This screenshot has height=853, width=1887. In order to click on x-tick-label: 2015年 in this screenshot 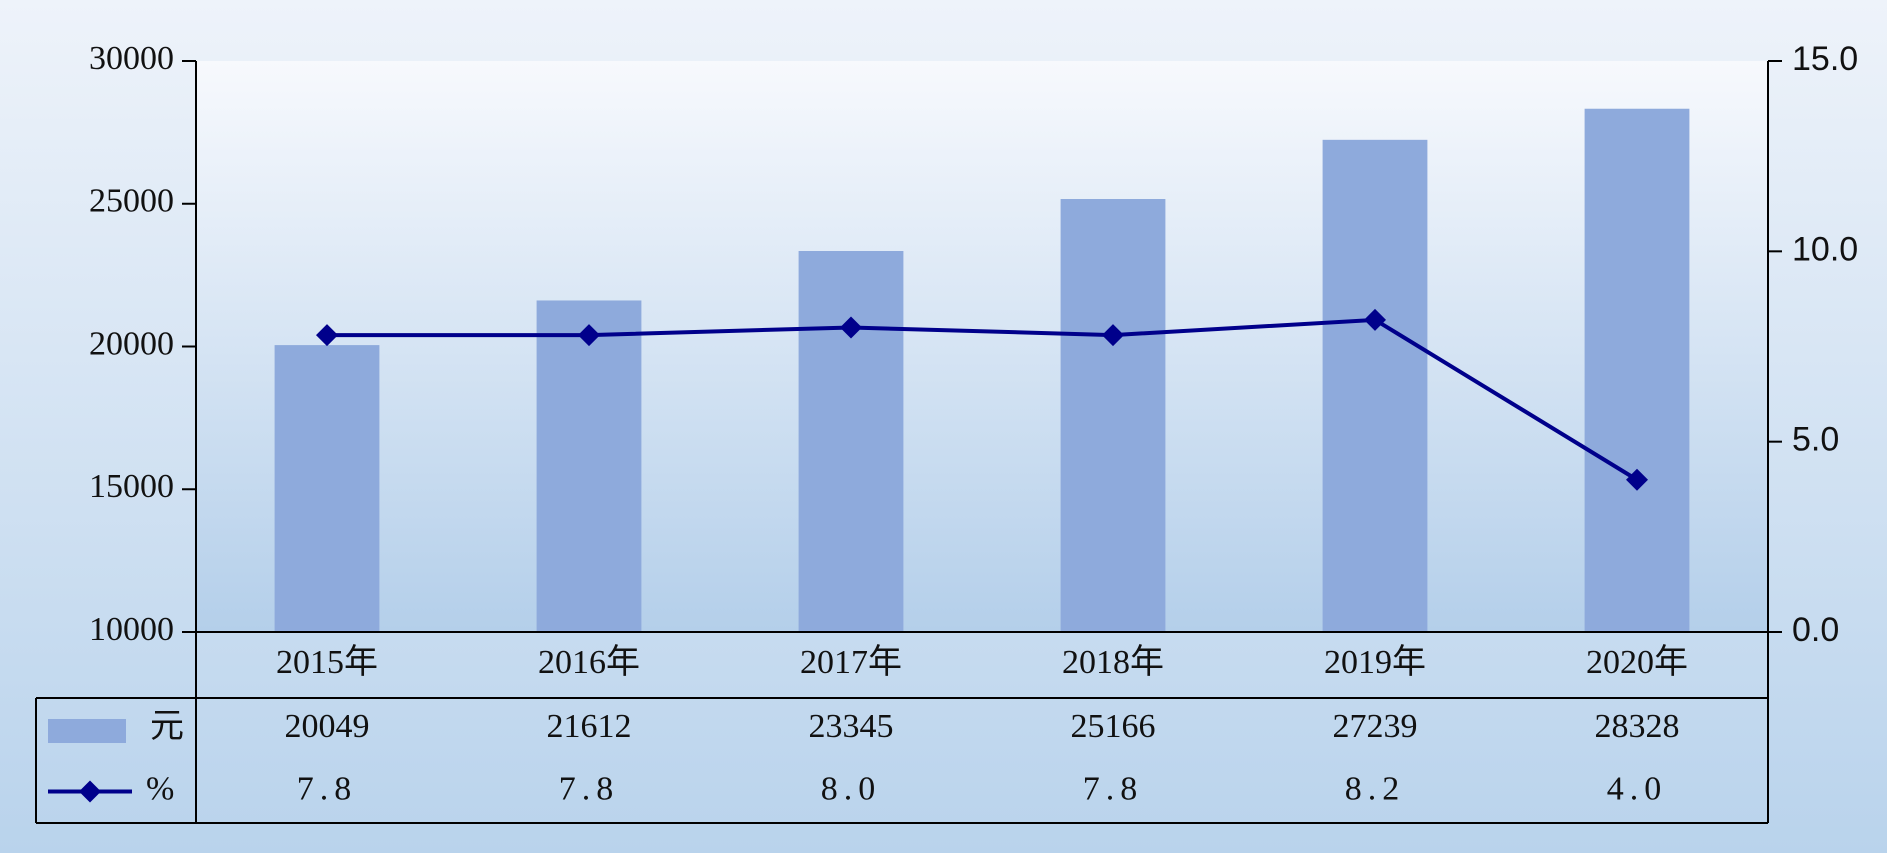, I will do `click(327, 662)`.